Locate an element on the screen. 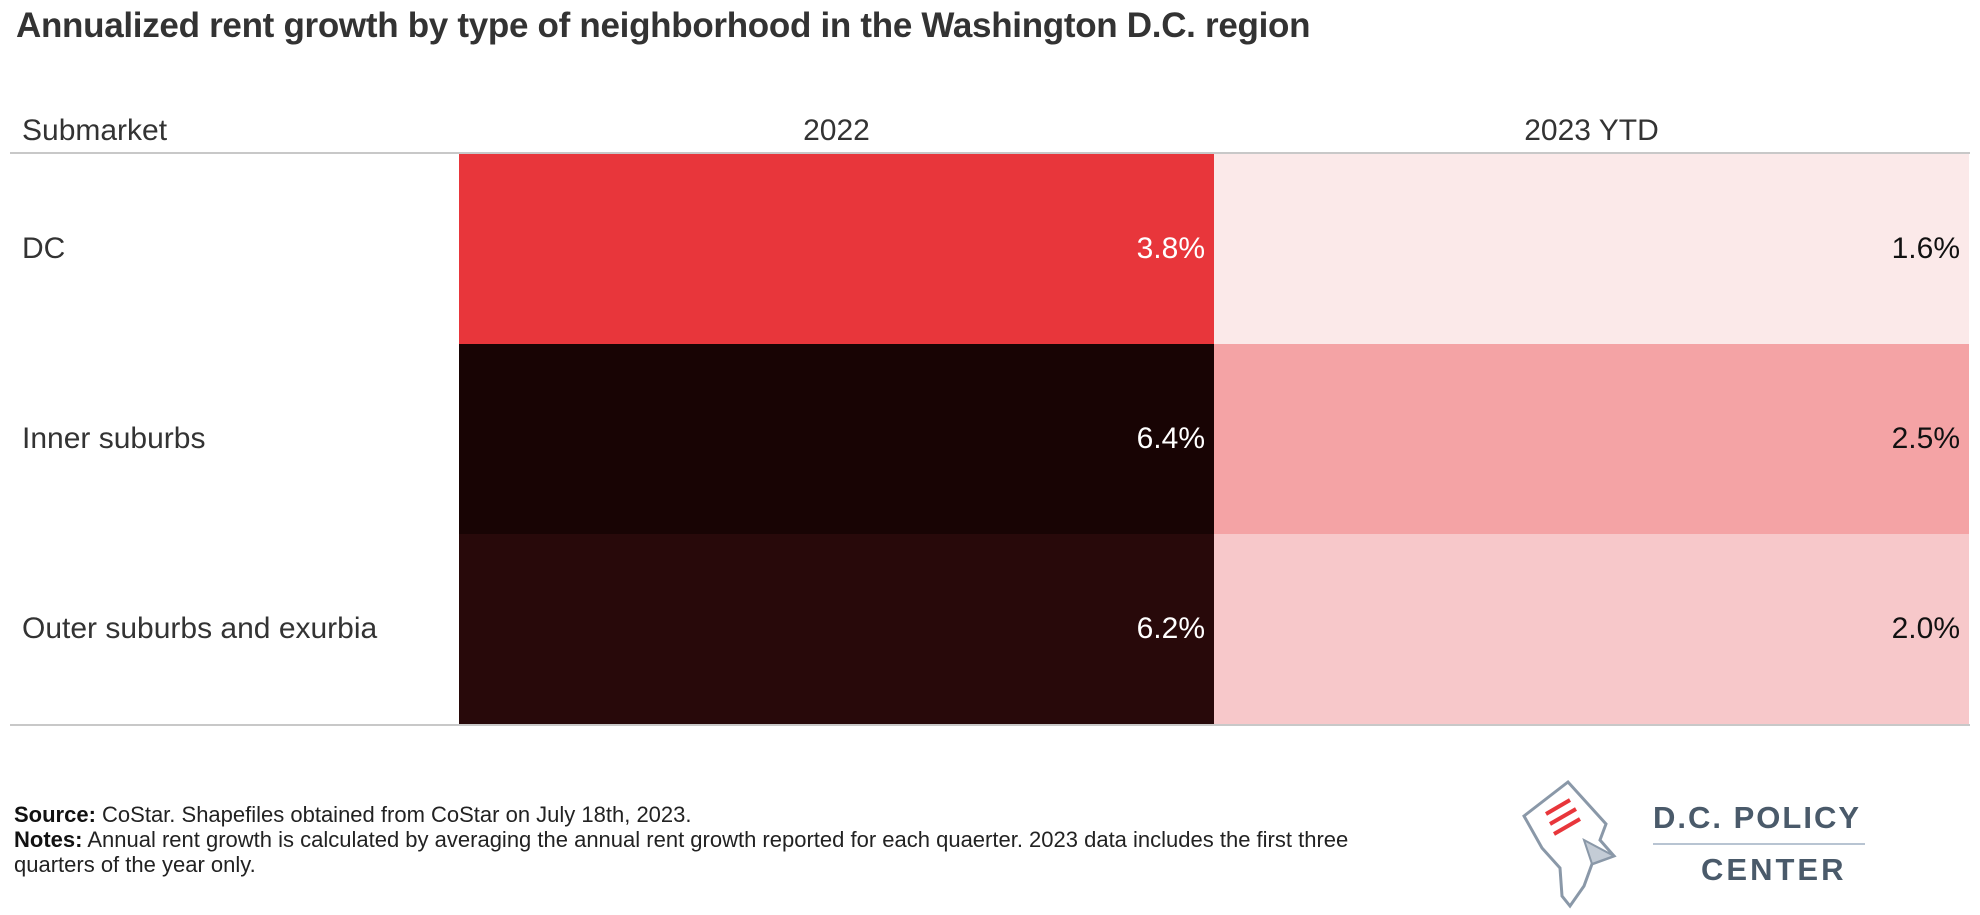 The image size is (1980, 915). bottom-rule is located at coordinates (990, 725).